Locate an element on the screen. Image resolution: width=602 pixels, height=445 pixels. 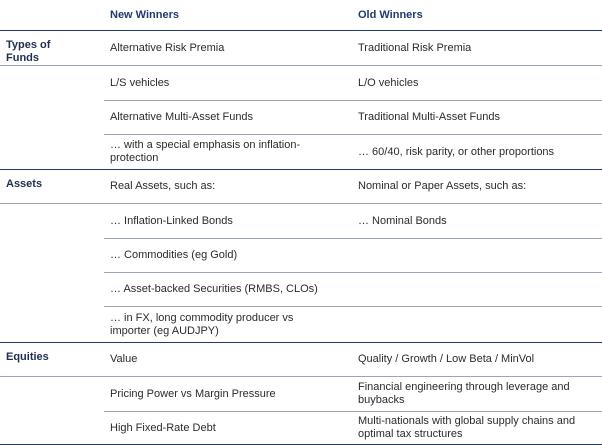
old-winner-cell: Nominal or Paper Assets, such as: is located at coordinates (477, 186).